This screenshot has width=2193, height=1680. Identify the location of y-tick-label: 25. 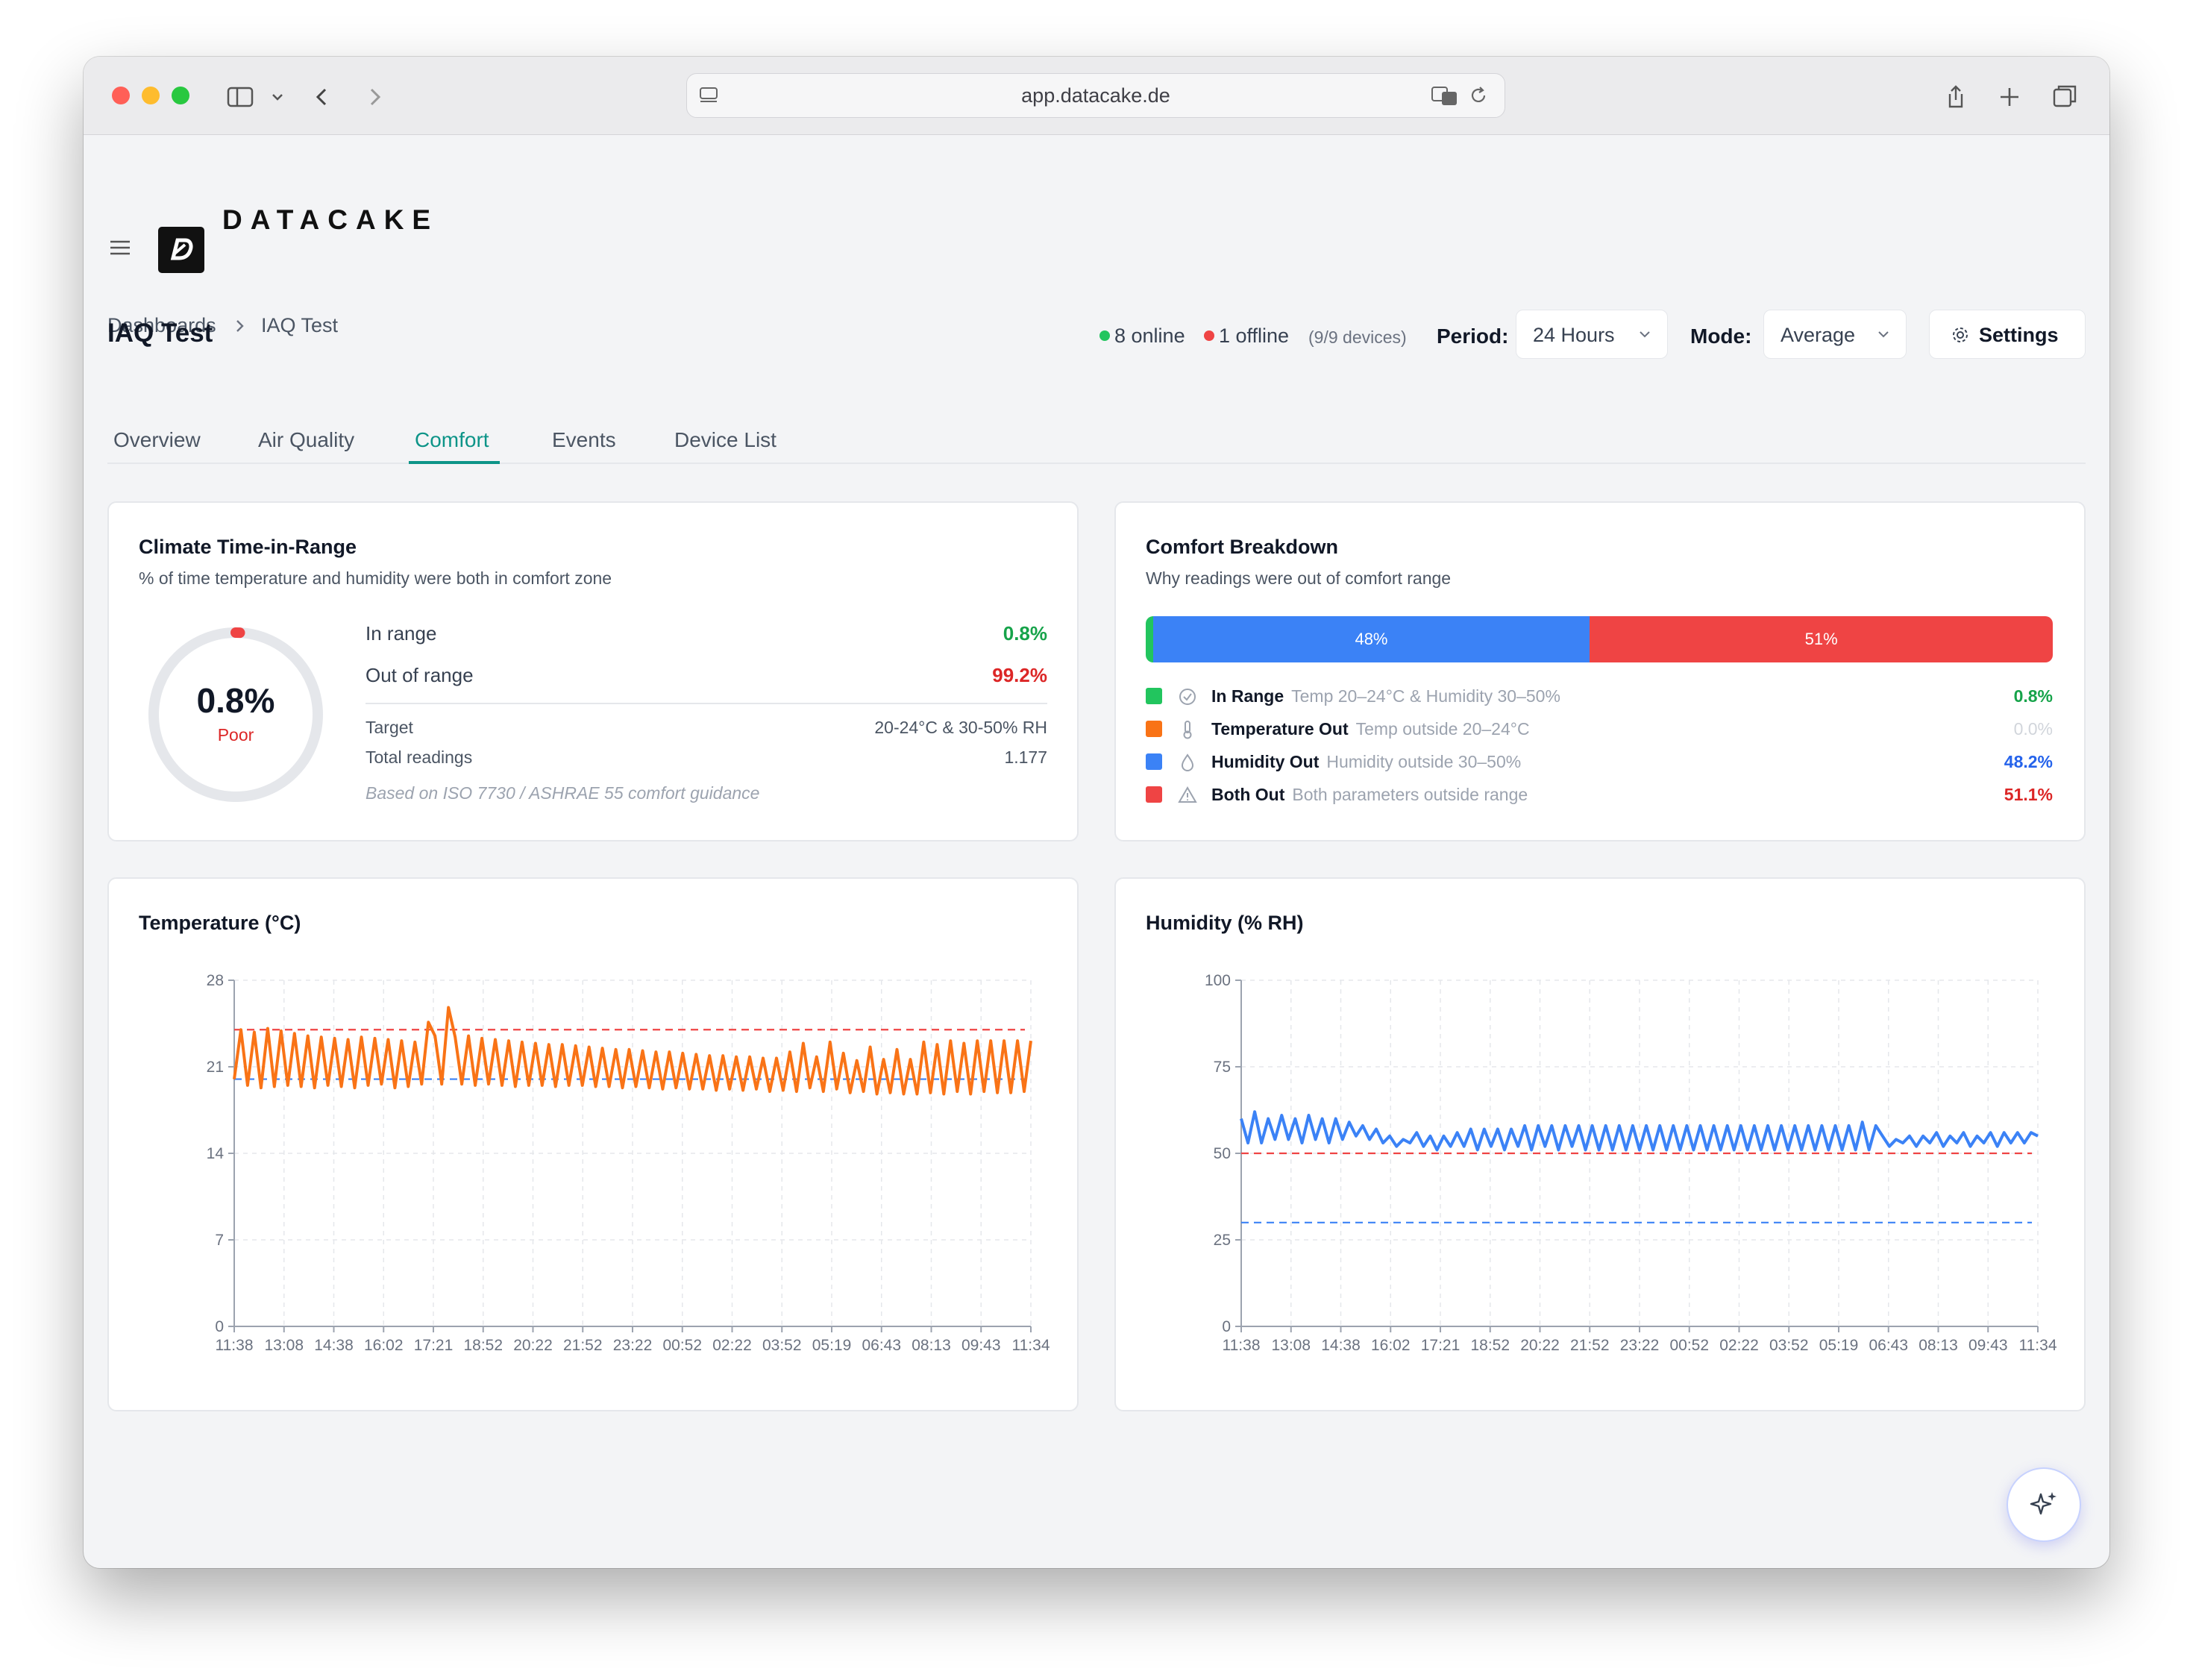
(1222, 1240).